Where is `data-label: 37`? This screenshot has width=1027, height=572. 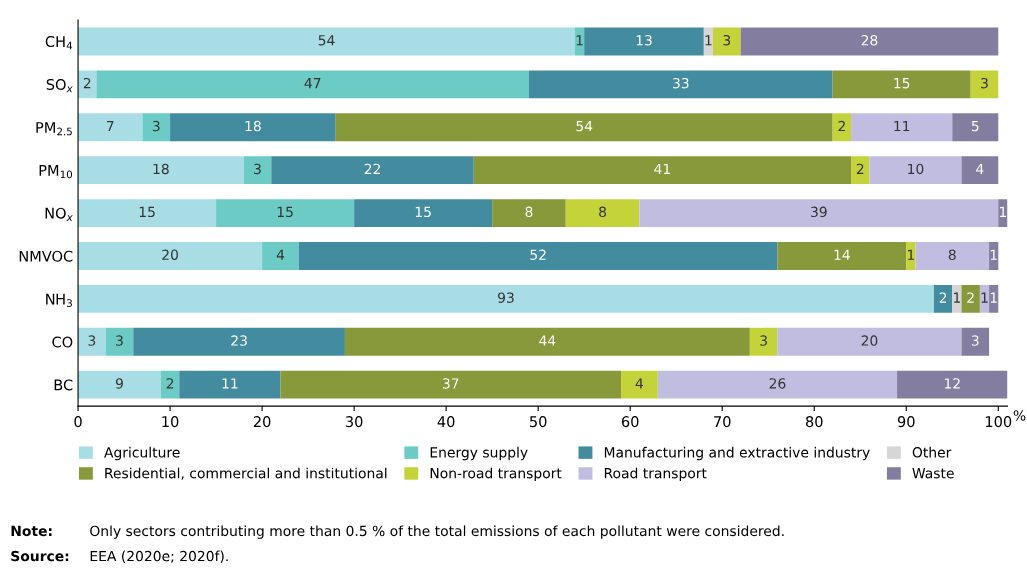 data-label: 37 is located at coordinates (450, 383).